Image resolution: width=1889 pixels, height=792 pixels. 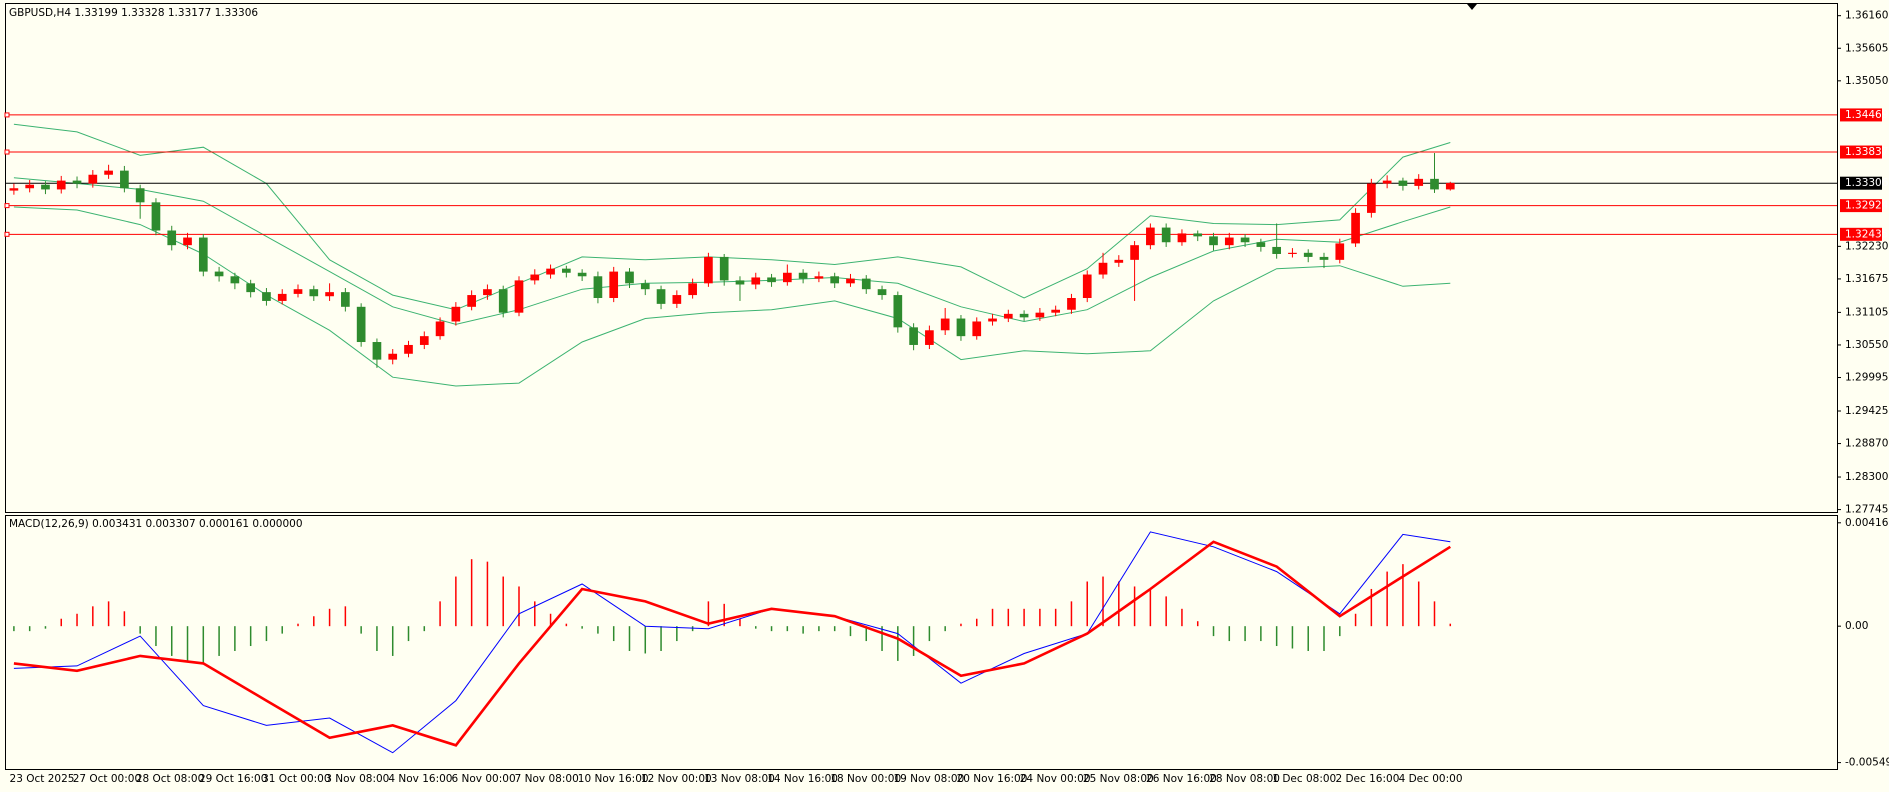 What do you see at coordinates (7, 152) in the screenshot?
I see `level-anchor` at bounding box center [7, 152].